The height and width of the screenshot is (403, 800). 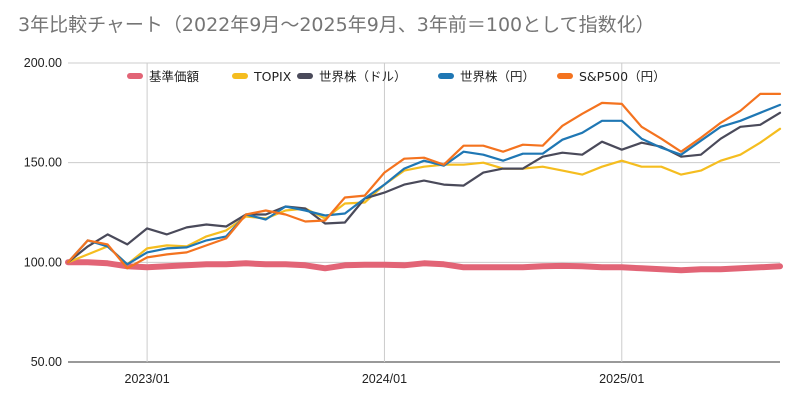 What do you see at coordinates (336, 25) in the screenshot?
I see `chart-title: 3年比較チャート（2022年9月〜2025年9月、3年前＝100として指数化）` at bounding box center [336, 25].